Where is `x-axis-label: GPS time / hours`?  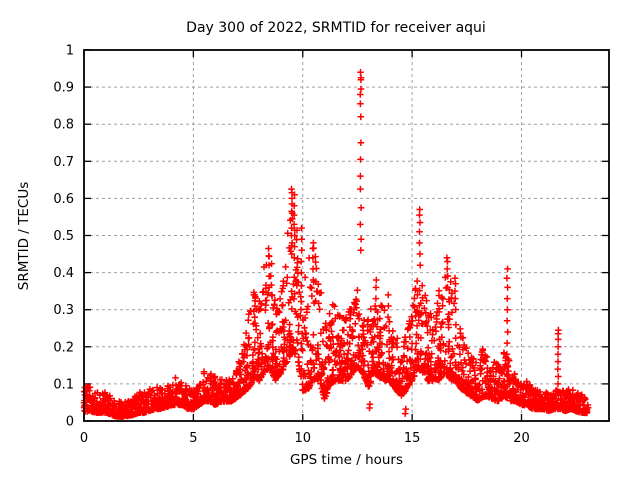
x-axis-label: GPS time / hours is located at coordinates (346, 460).